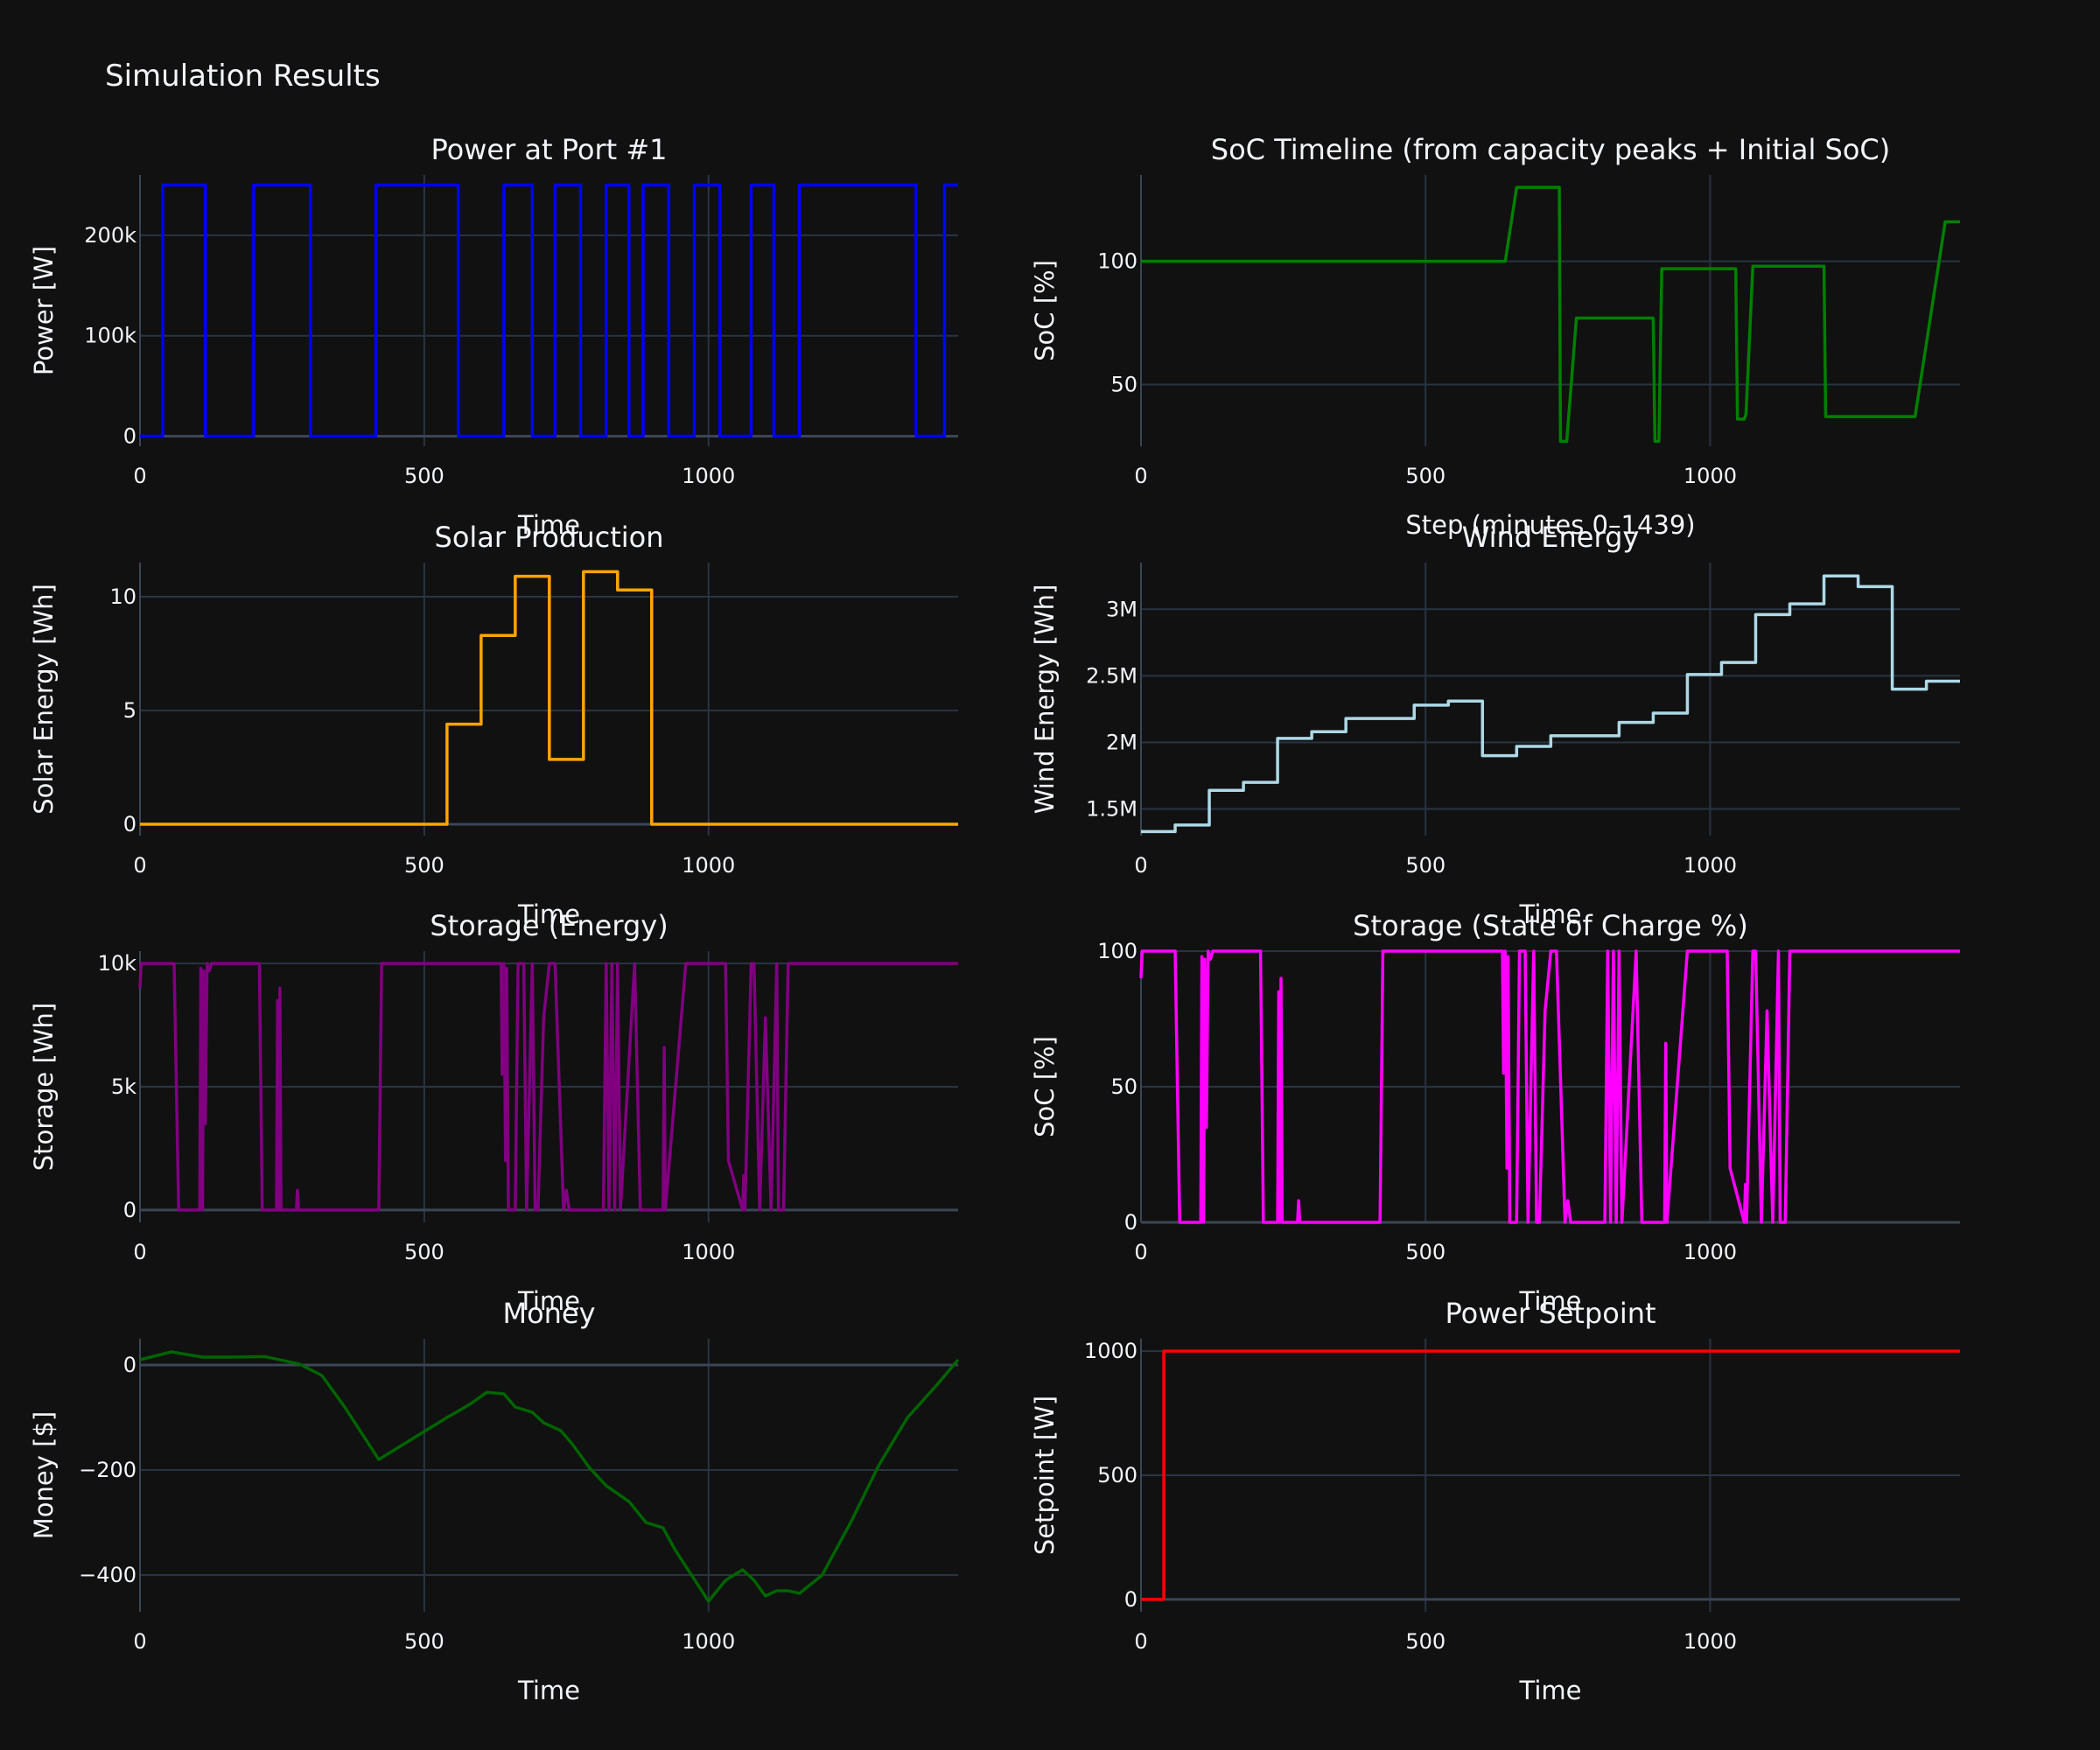 This screenshot has height=1750, width=2100. Describe the element at coordinates (122, 596) in the screenshot. I see `y-tick-label: 10` at that location.